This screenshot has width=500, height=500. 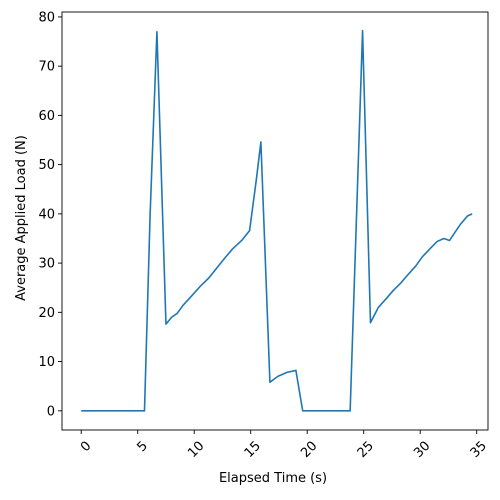 What do you see at coordinates (479, 450) in the screenshot?
I see `x-tick-label: 35` at bounding box center [479, 450].